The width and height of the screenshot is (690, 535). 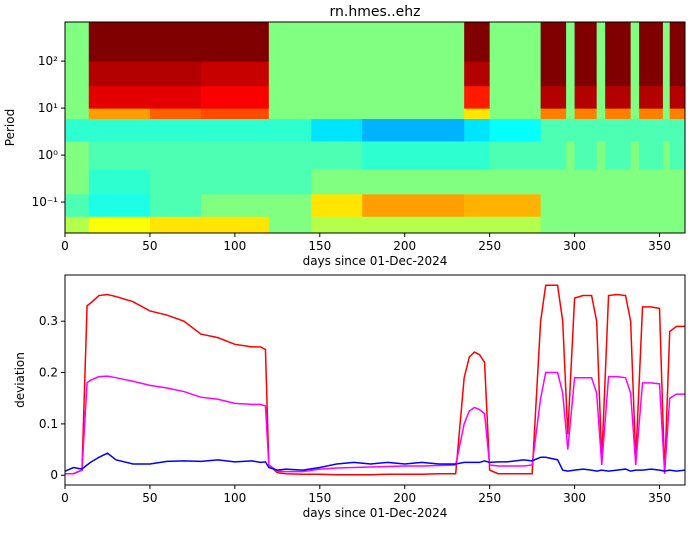 What do you see at coordinates (54, 475) in the screenshot?
I see `y-tick-label: 0` at bounding box center [54, 475].